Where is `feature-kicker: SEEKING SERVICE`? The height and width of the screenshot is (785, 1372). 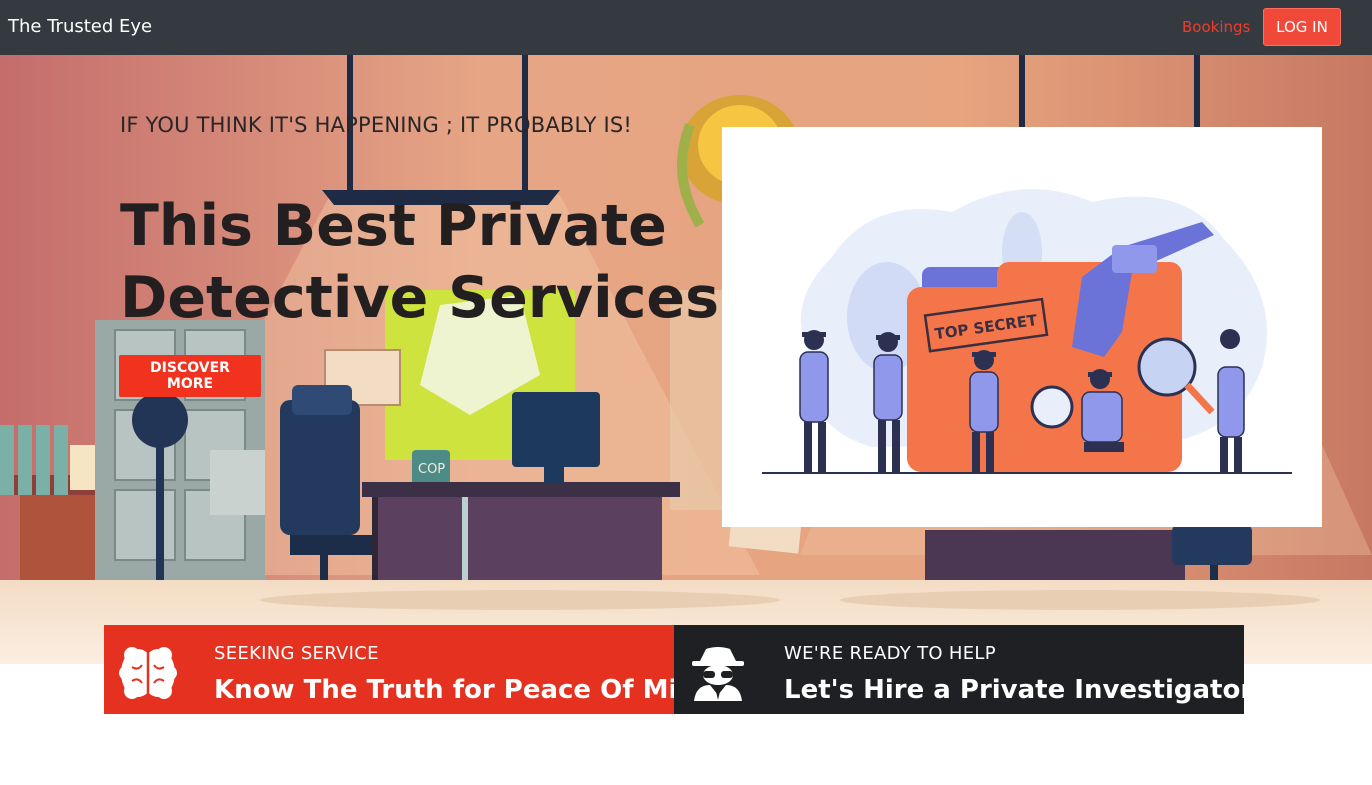 feature-kicker: SEEKING SERVICE is located at coordinates (296, 653).